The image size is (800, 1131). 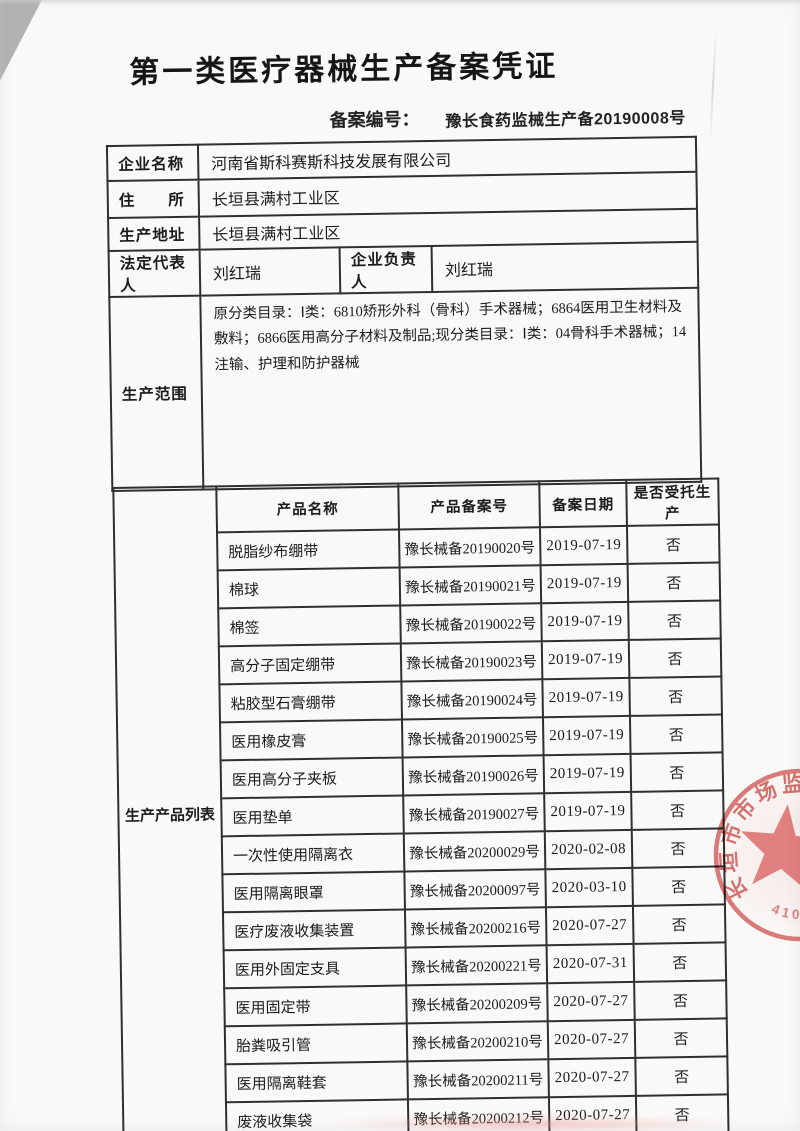 I want to click on certificate-title: 第一类医疗器械生产备案凭证, so click(x=344, y=69).